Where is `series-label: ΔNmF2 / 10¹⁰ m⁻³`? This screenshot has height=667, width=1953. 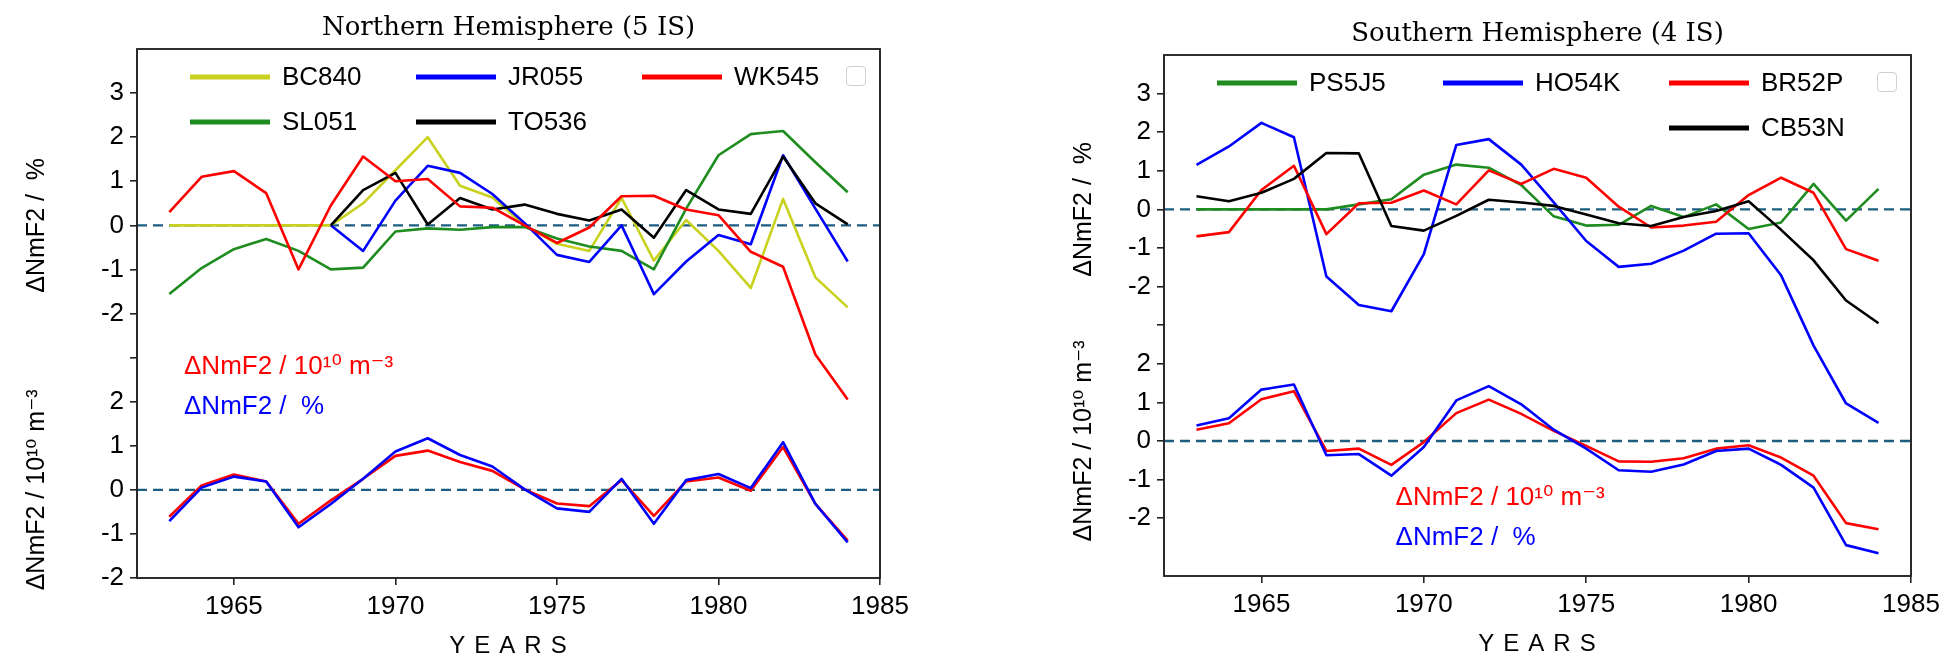 series-label: ΔNmF2 / 10¹⁰ m⁻³ is located at coordinates (1500, 496).